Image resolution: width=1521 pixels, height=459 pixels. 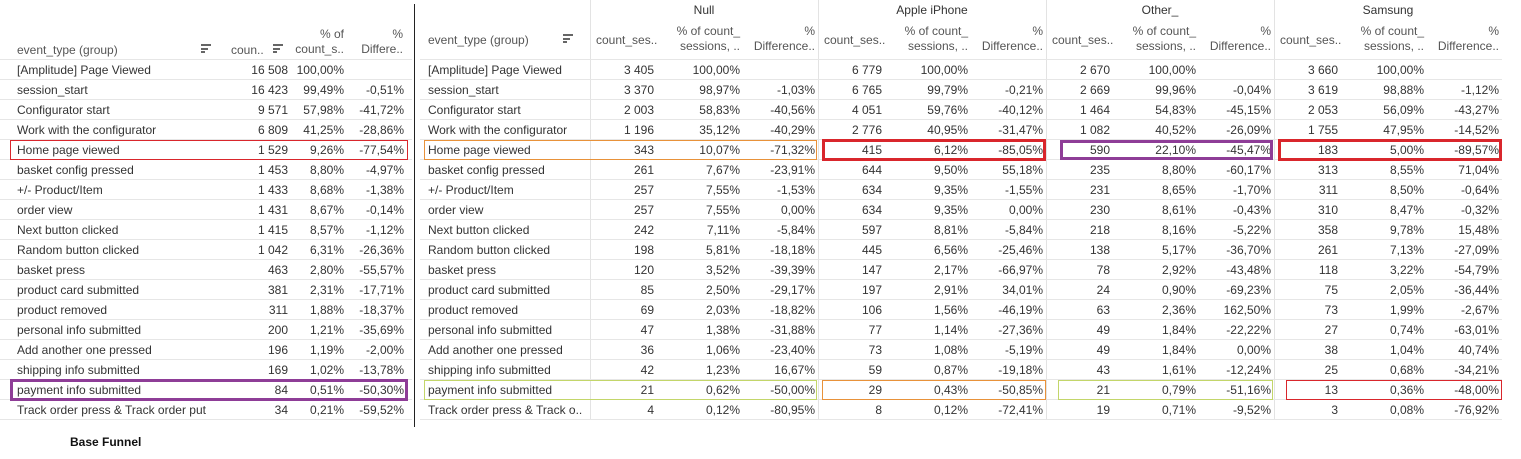 What do you see at coordinates (381, 330) in the screenshot?
I see `pct-diff-cell: -35,69%` at bounding box center [381, 330].